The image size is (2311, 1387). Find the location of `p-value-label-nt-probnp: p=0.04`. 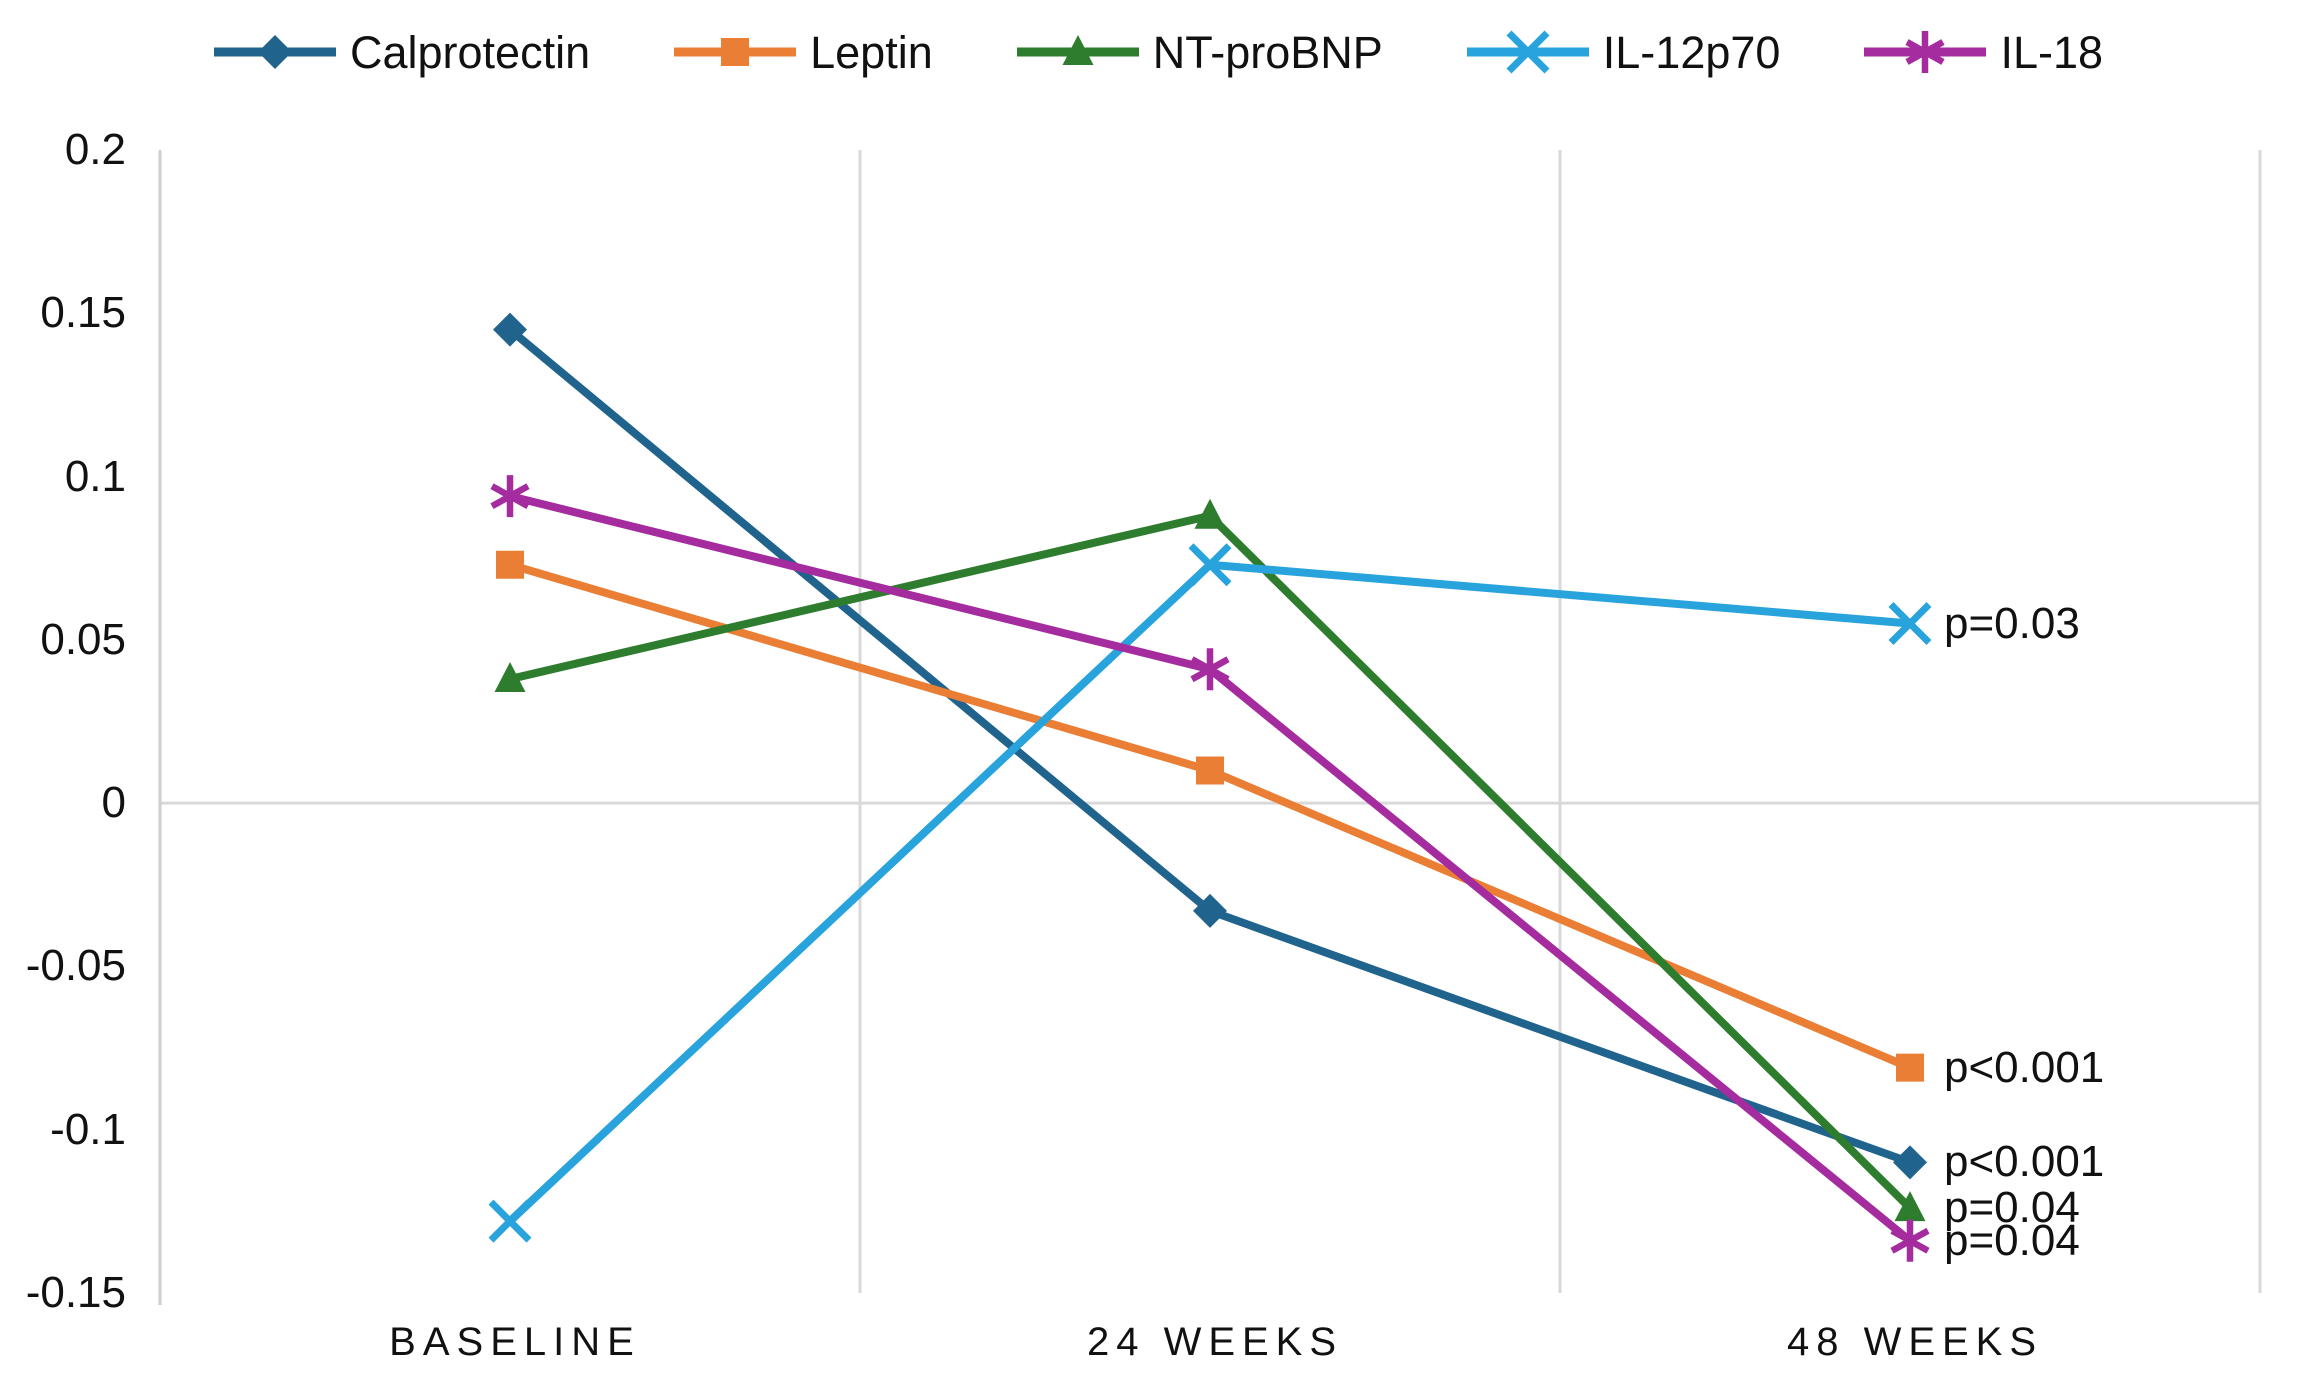

p-value-label-nt-probnp: p=0.04 is located at coordinates (2012, 1208).